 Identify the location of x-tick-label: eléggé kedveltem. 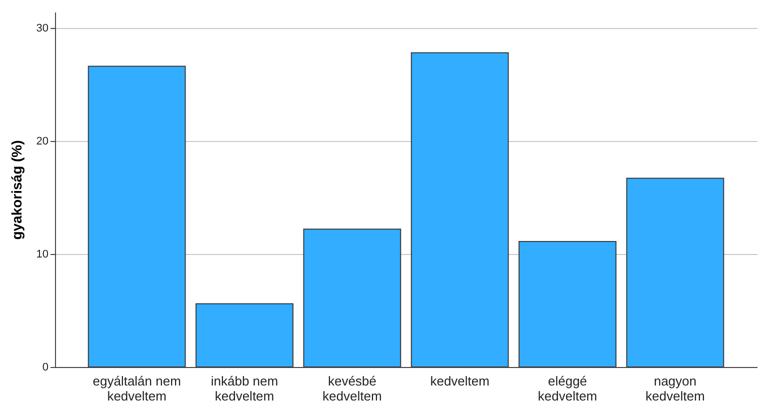
(568, 388).